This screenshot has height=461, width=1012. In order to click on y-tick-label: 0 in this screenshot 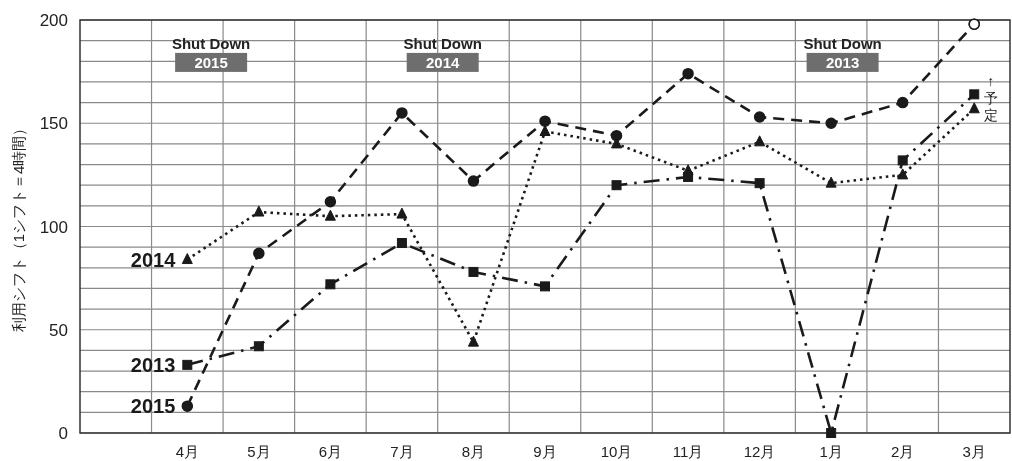, I will do `click(63, 433)`.